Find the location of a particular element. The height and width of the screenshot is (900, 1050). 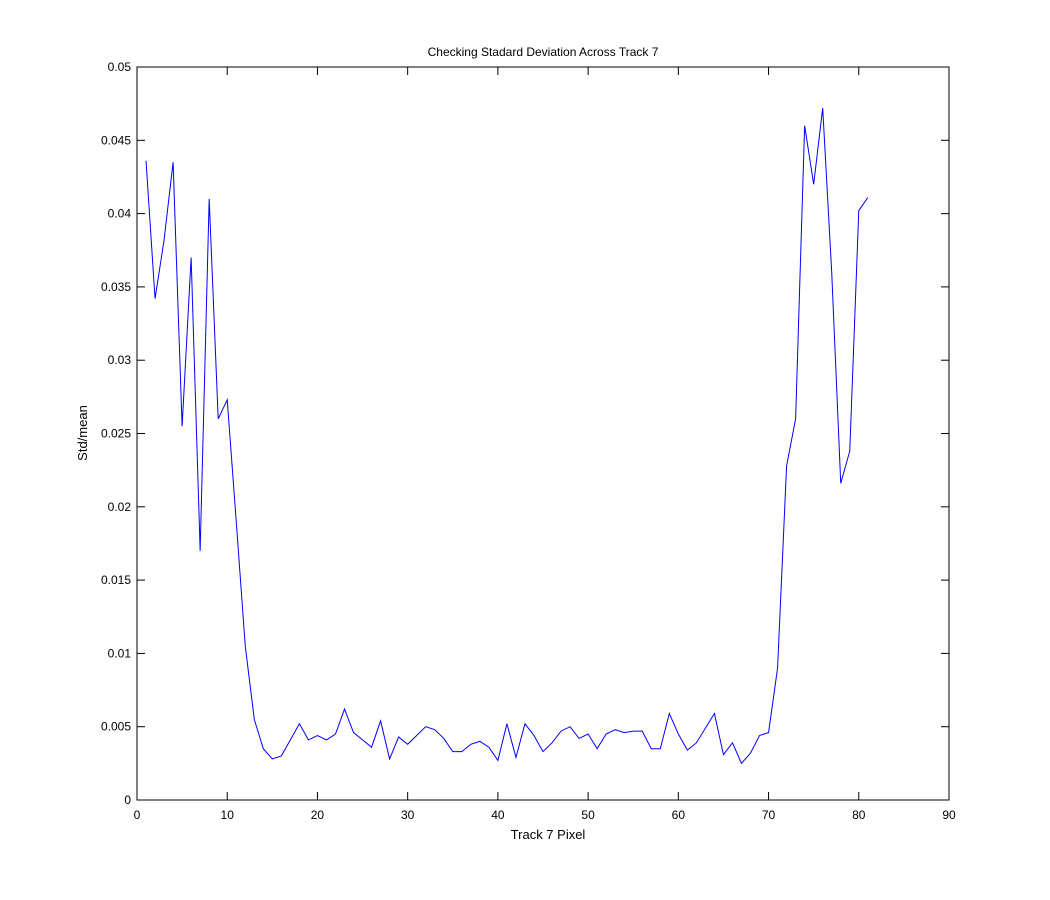

x-tick-label: 30 is located at coordinates (408, 815).